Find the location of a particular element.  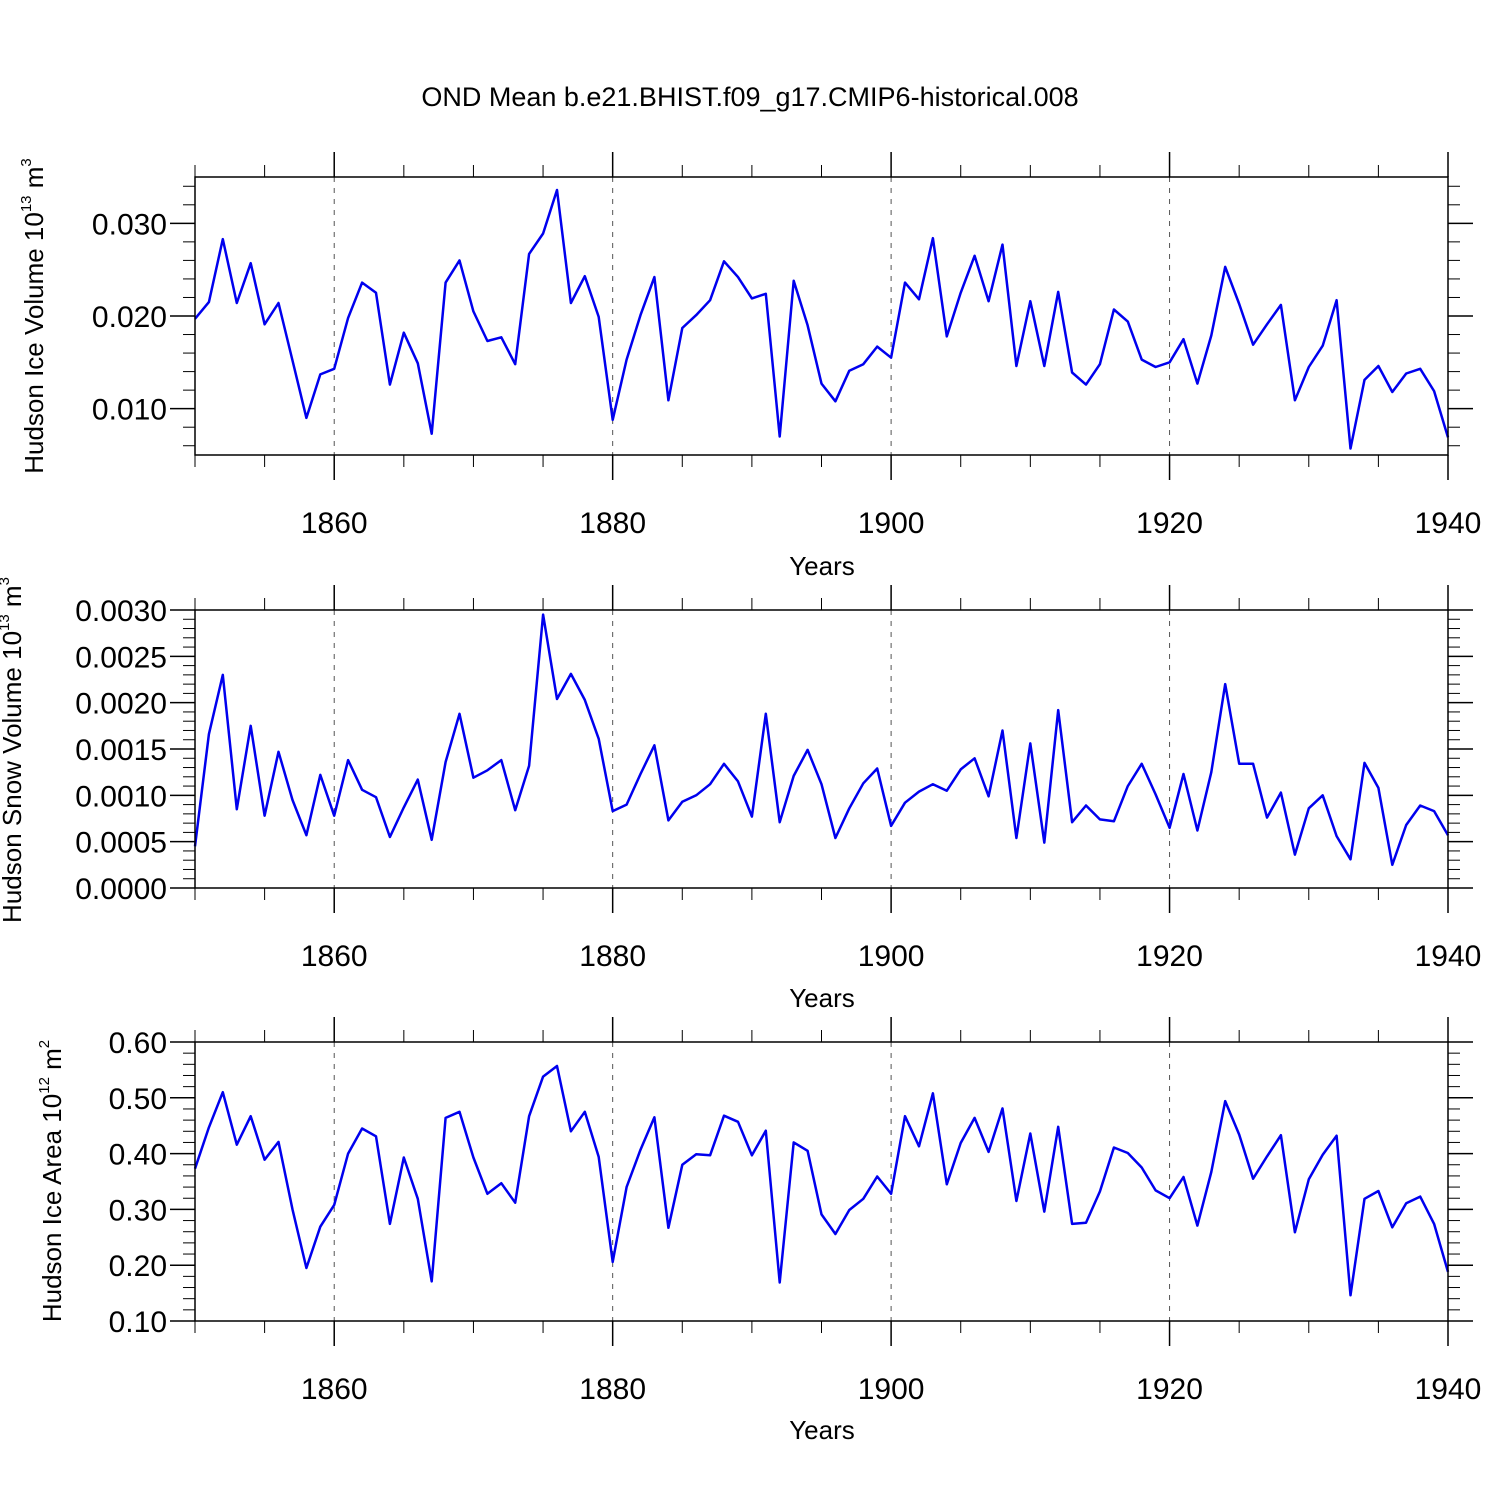

y-tick-label: 0.0030 is located at coordinates (121, 611).